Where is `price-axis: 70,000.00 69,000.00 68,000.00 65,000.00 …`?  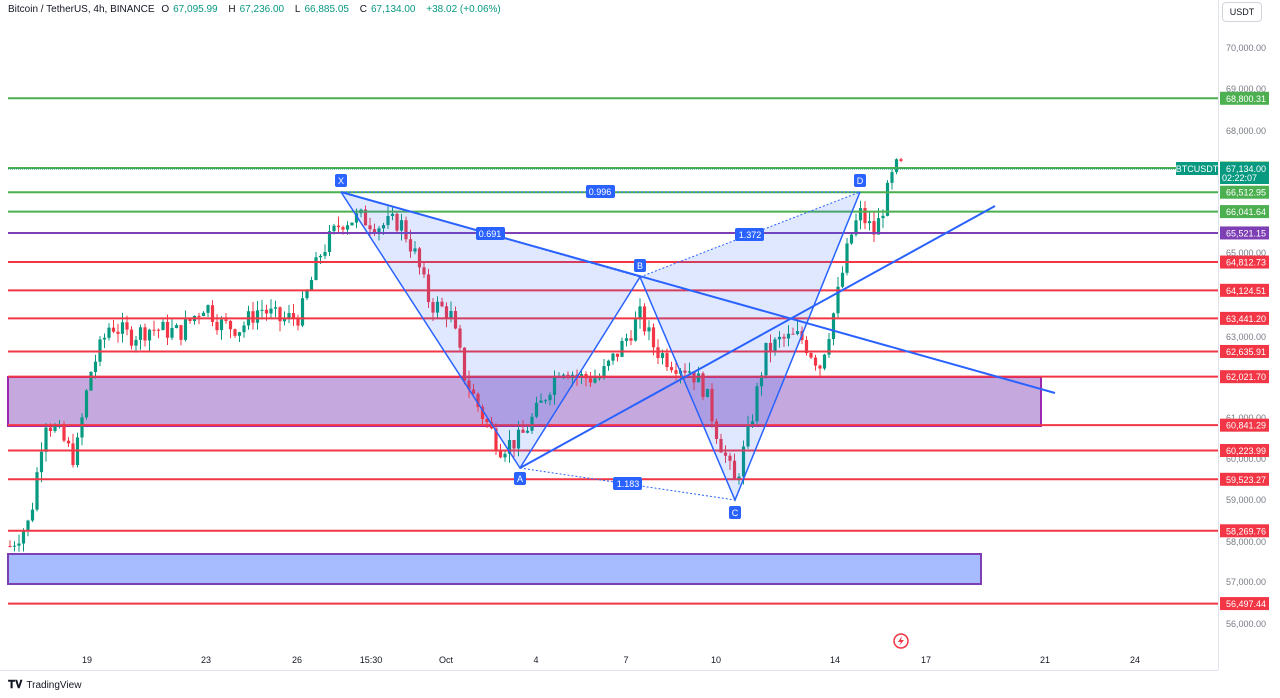 price-axis: 70,000.00 69,000.00 68,000.00 65,000.00 … is located at coordinates (1246, 336).